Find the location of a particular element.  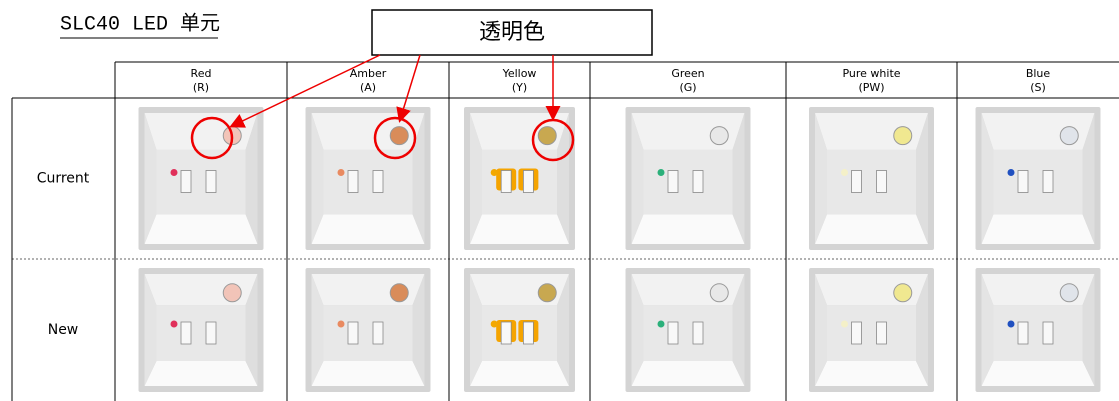

column-header: Yellow is located at coordinates (519, 73).